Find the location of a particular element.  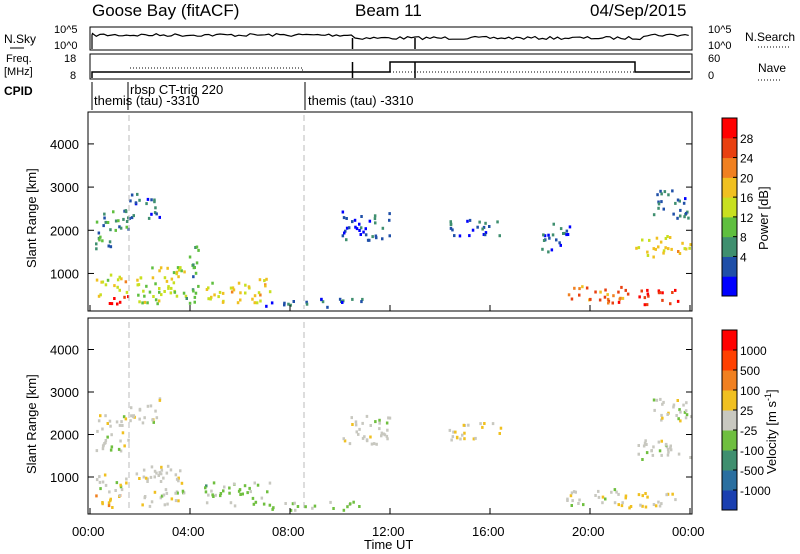

colorbar-tick-label: 100 is located at coordinates (750, 391).